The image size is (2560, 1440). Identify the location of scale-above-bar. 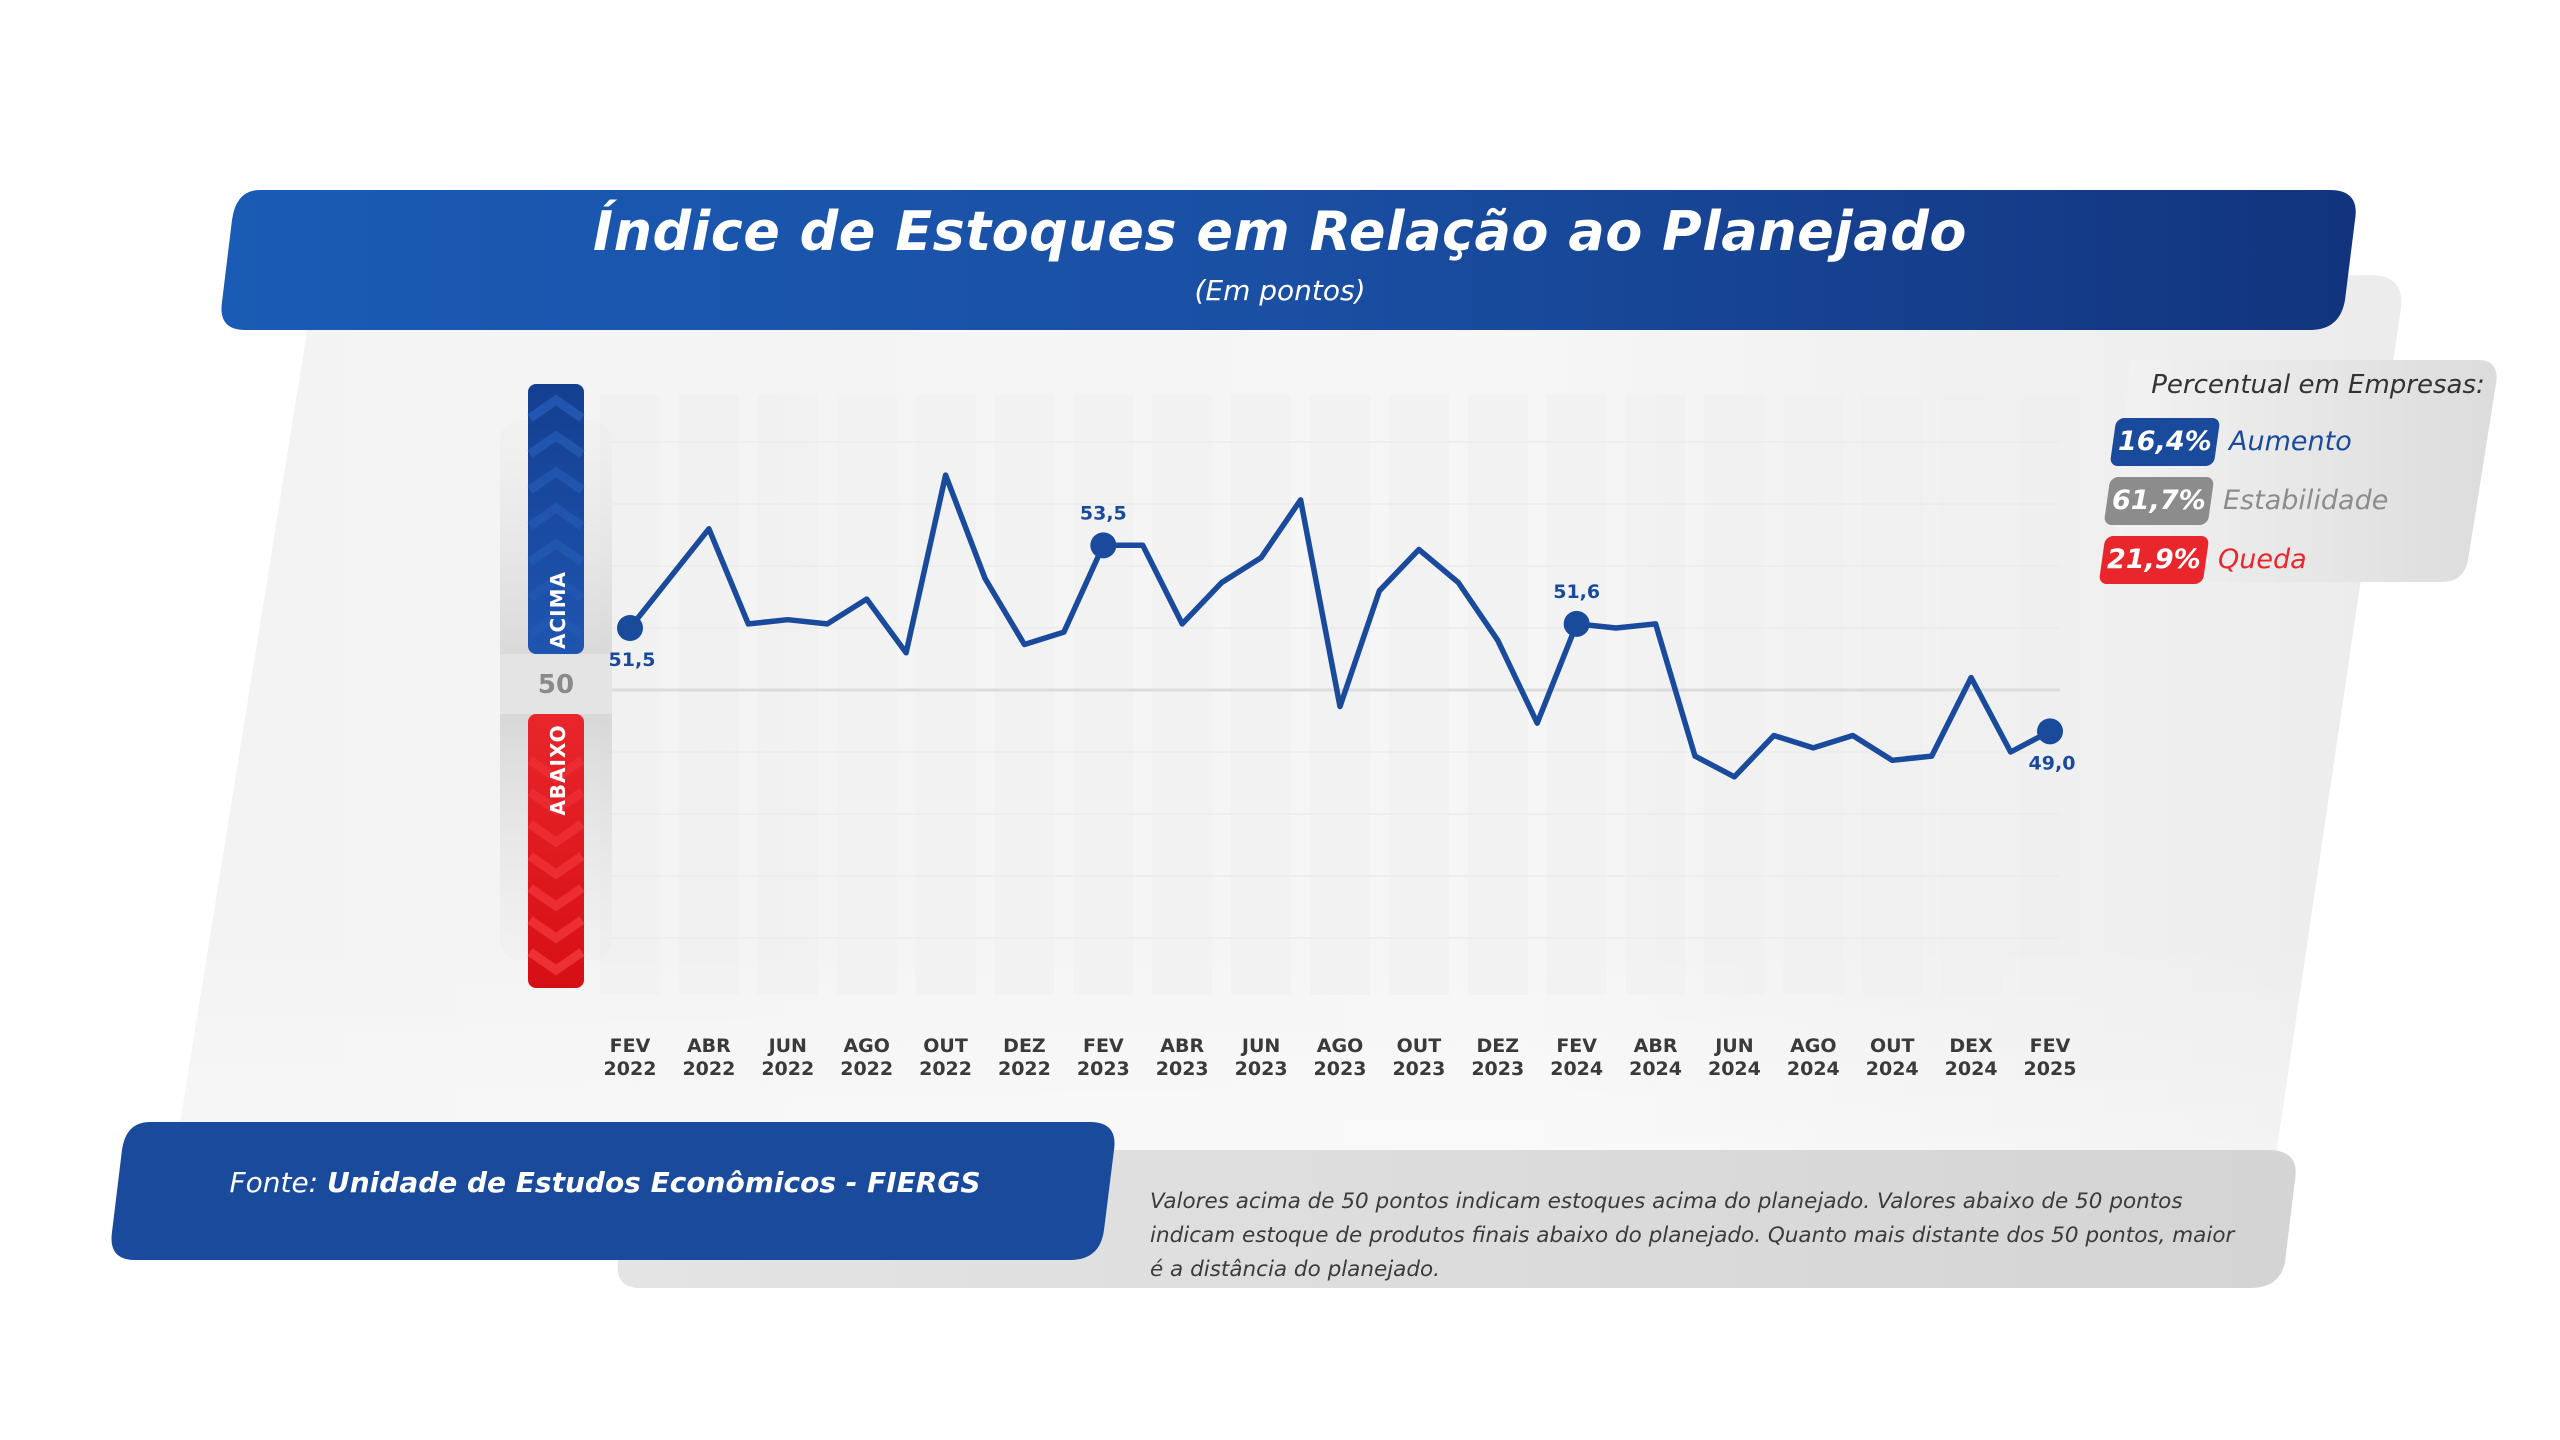
(556, 519).